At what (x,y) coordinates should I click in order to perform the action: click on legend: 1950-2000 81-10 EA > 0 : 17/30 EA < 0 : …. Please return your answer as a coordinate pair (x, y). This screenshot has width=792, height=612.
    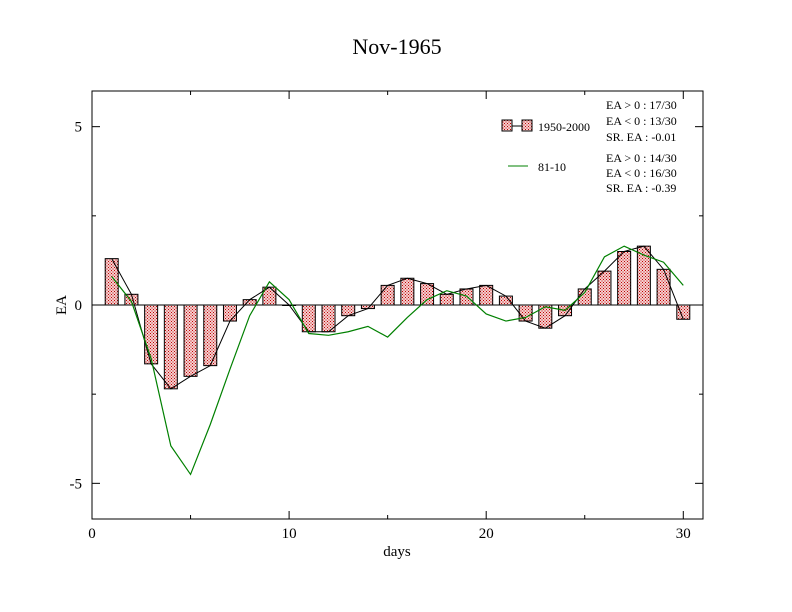
    Looking at the image, I should click on (589, 146).